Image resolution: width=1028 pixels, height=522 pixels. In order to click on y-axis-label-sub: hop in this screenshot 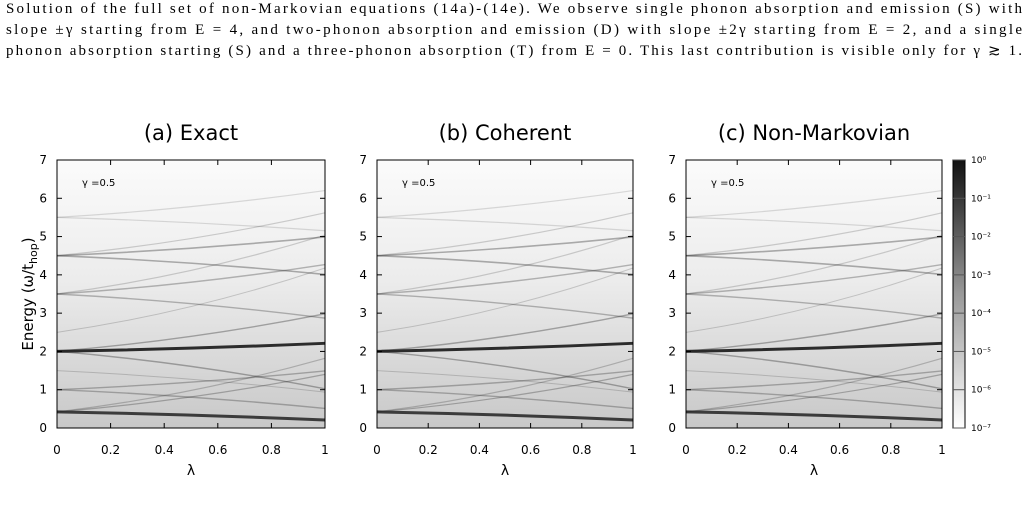, I will do `click(33, 253)`.